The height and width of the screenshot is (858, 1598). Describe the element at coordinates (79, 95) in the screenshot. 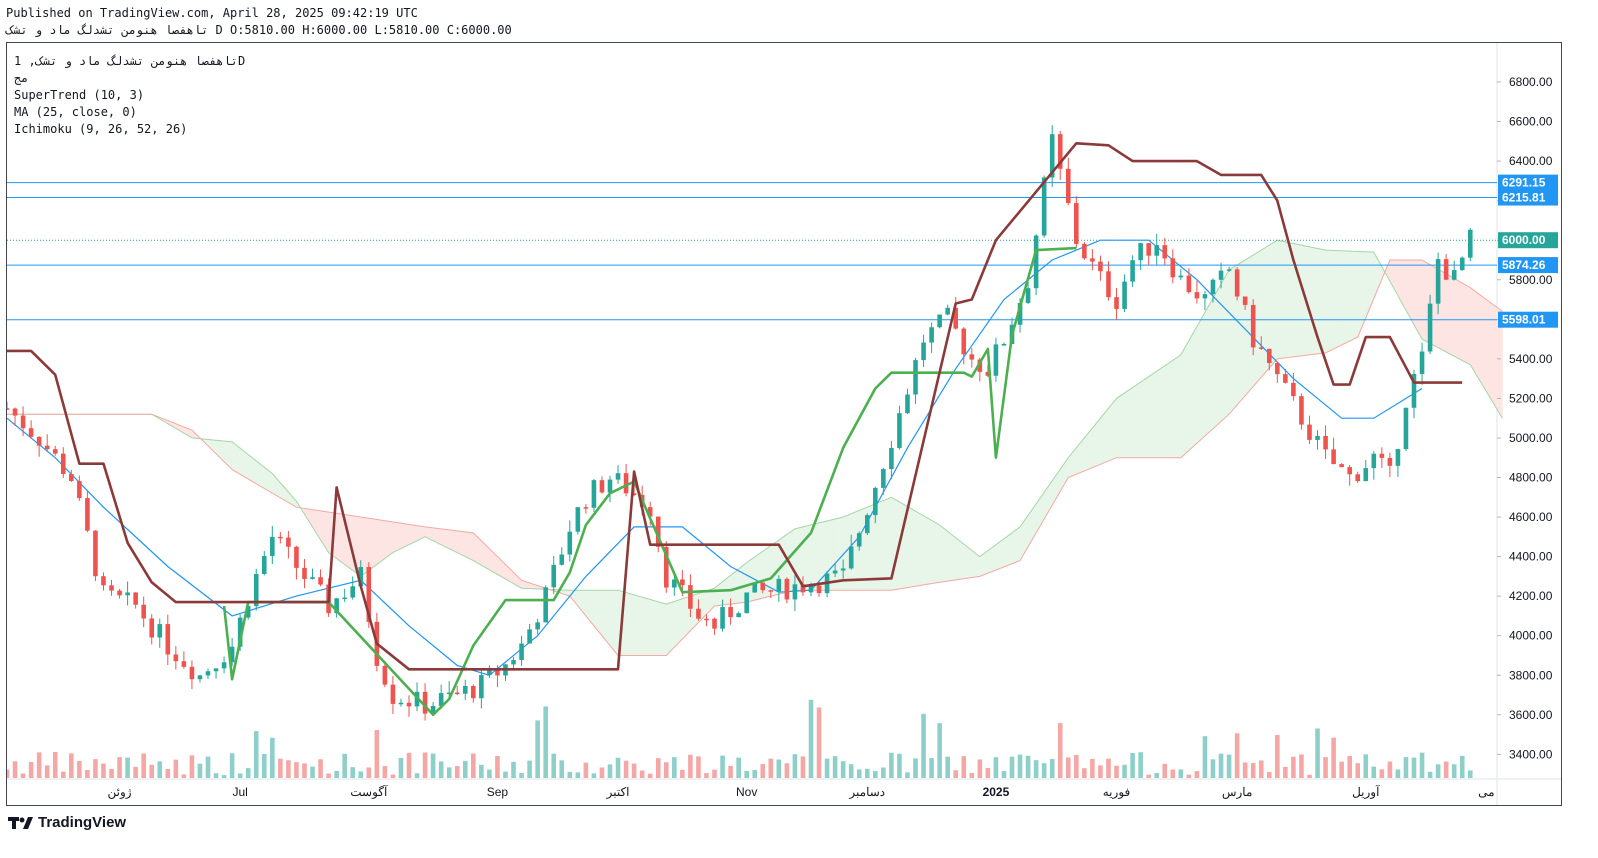

I see `legend-supertrend: SuperTrend (10, 3)` at that location.